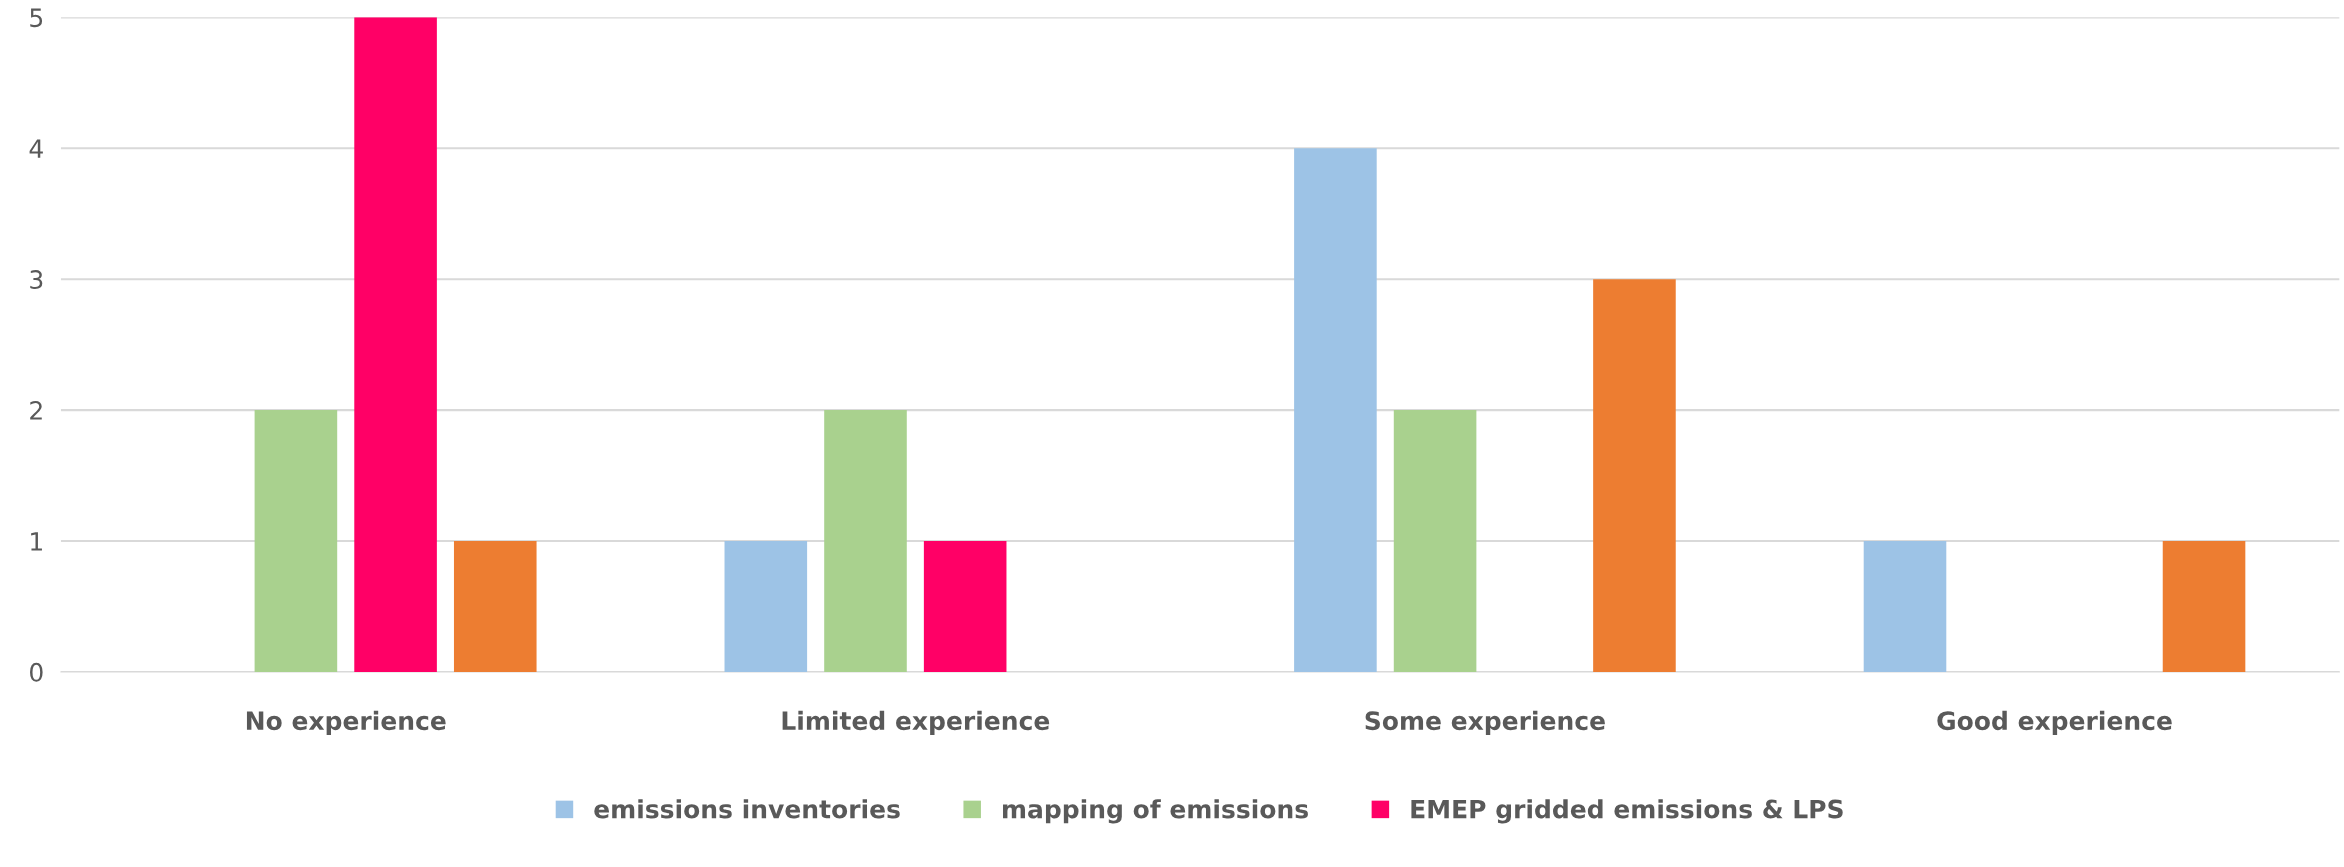 Image resolution: width=2344 pixels, height=867 pixels. Describe the element at coordinates (36, 18) in the screenshot. I see `y-tick-label: 5` at that location.